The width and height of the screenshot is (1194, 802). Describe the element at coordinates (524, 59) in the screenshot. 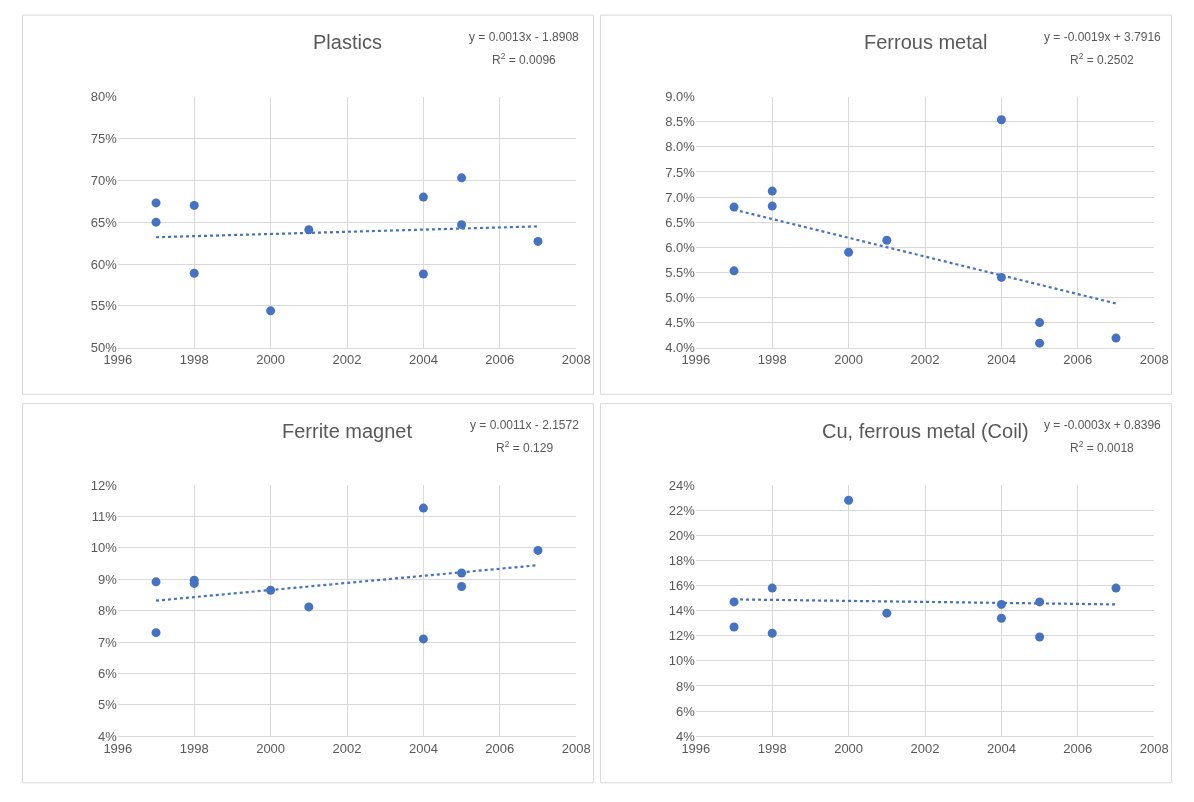

I see `text: R$^{2}$ = 0.0096` at that location.